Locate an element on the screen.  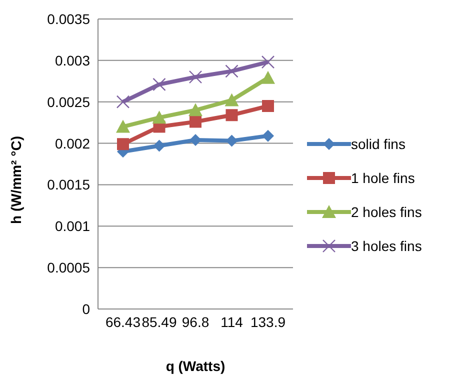
x-tick-label: 96.8 is located at coordinates (196, 322).